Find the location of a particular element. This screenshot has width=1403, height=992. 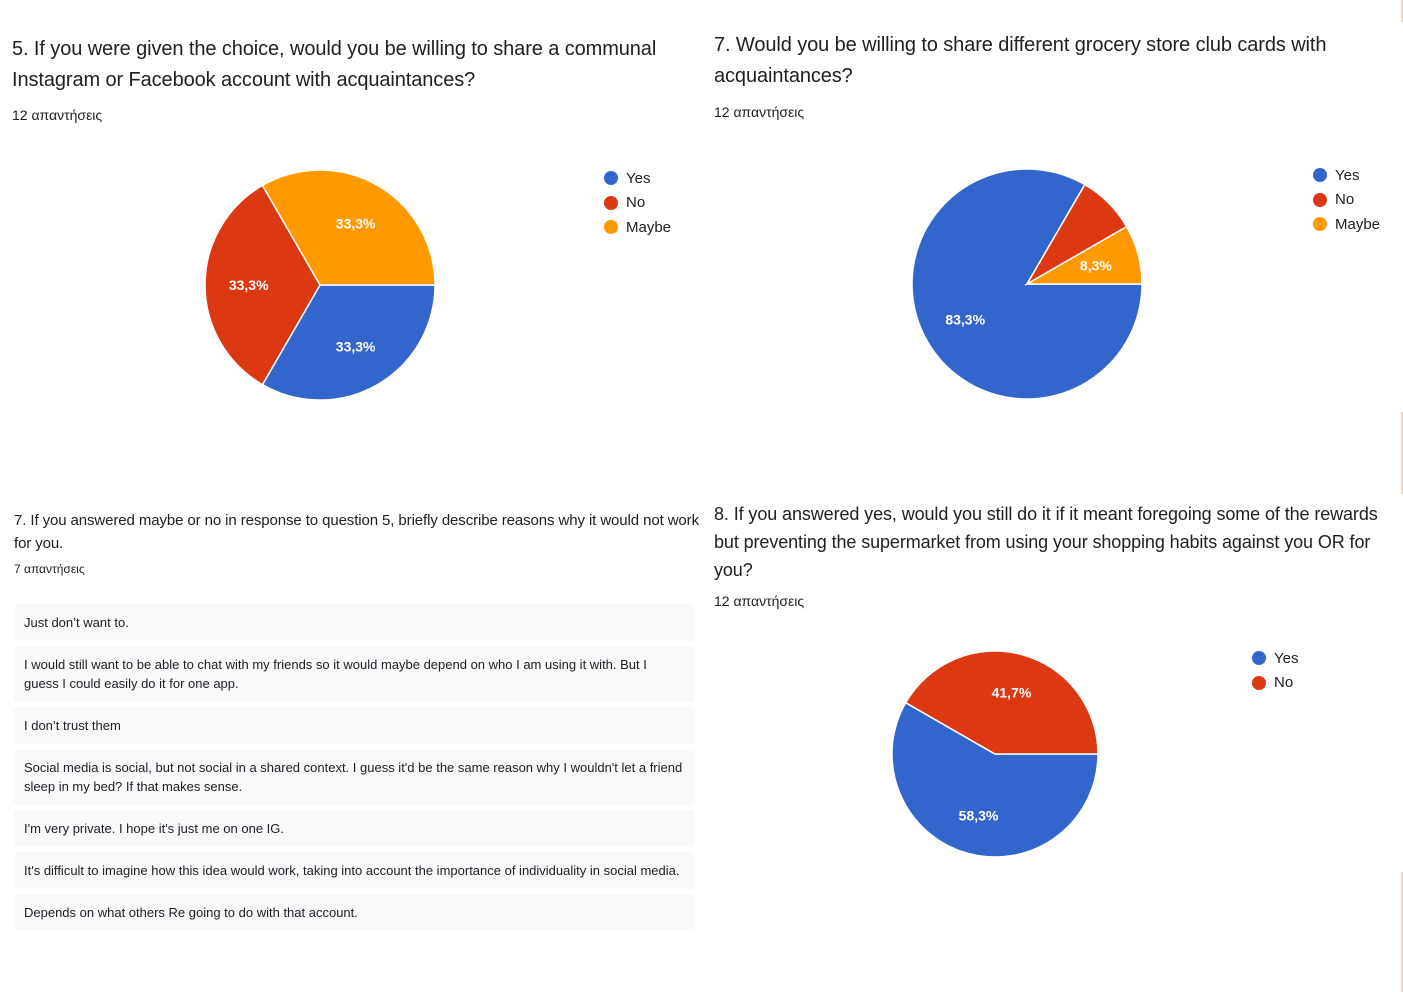

reasons-response-count: 7 απαντήσεις is located at coordinates (49, 569).